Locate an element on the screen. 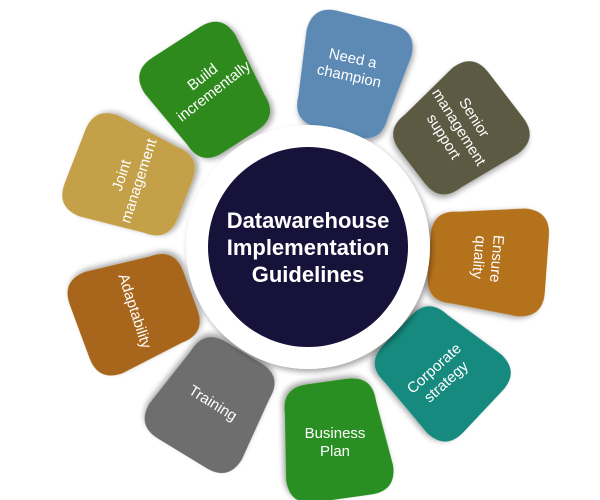 This screenshot has height=500, width=600. center-circle is located at coordinates (308, 247).